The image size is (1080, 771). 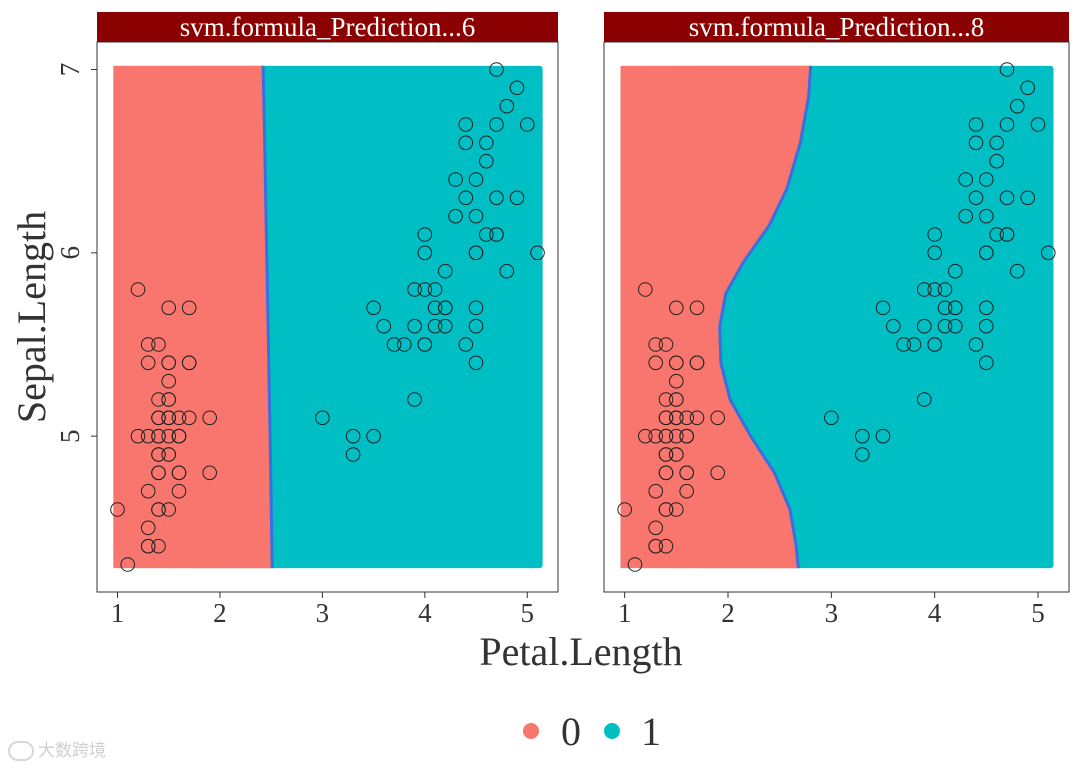 What do you see at coordinates (571, 731) in the screenshot?
I see `legend-label-0: 0` at bounding box center [571, 731].